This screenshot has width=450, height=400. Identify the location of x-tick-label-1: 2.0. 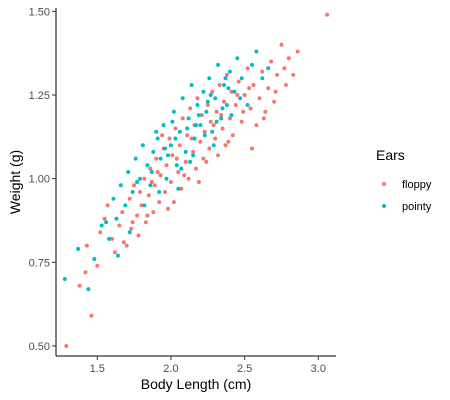
(170, 369).